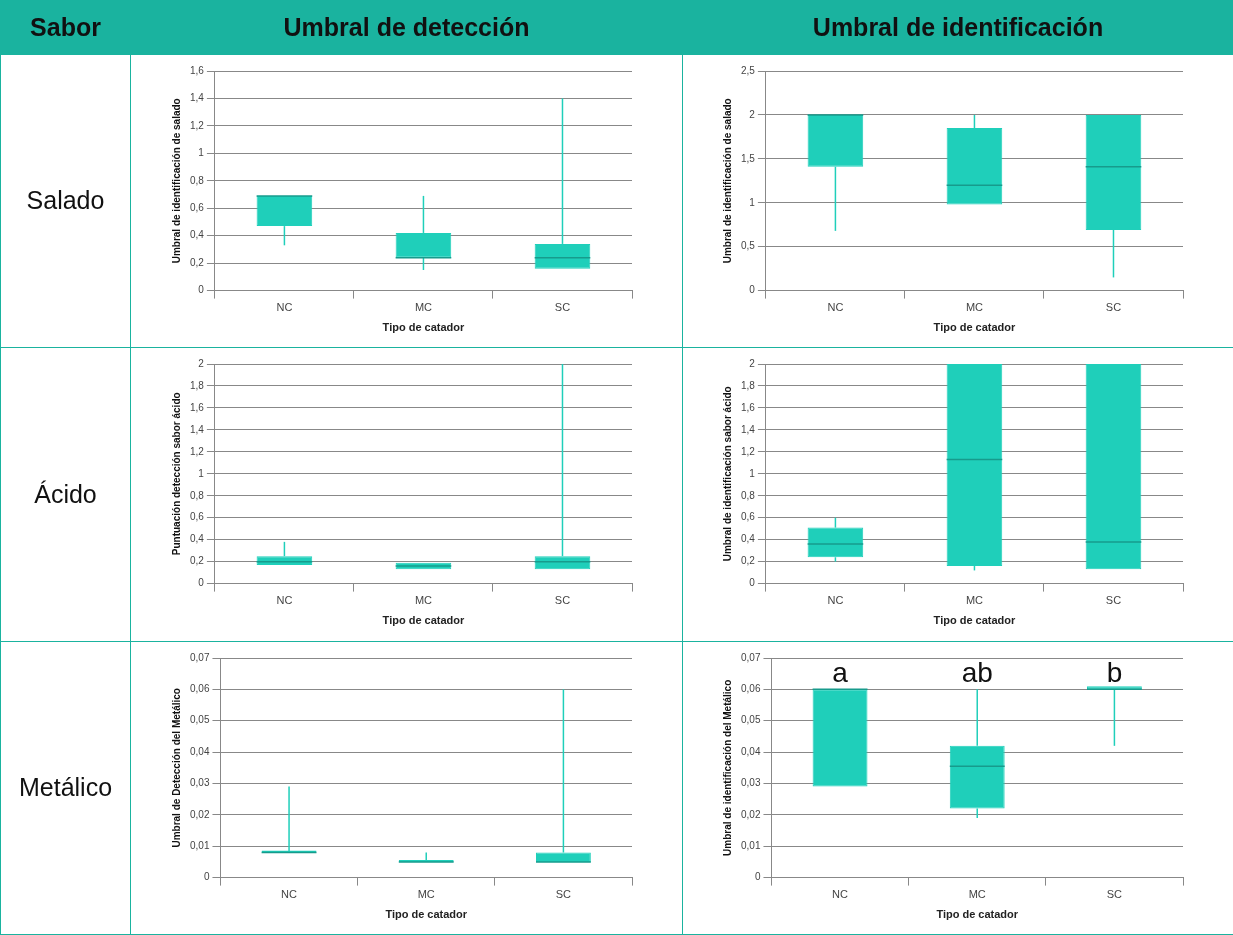 The image size is (1233, 935). Describe the element at coordinates (727, 767) in the screenshot. I see `y-axis-title: Umbral de identificación del Metálico` at that location.